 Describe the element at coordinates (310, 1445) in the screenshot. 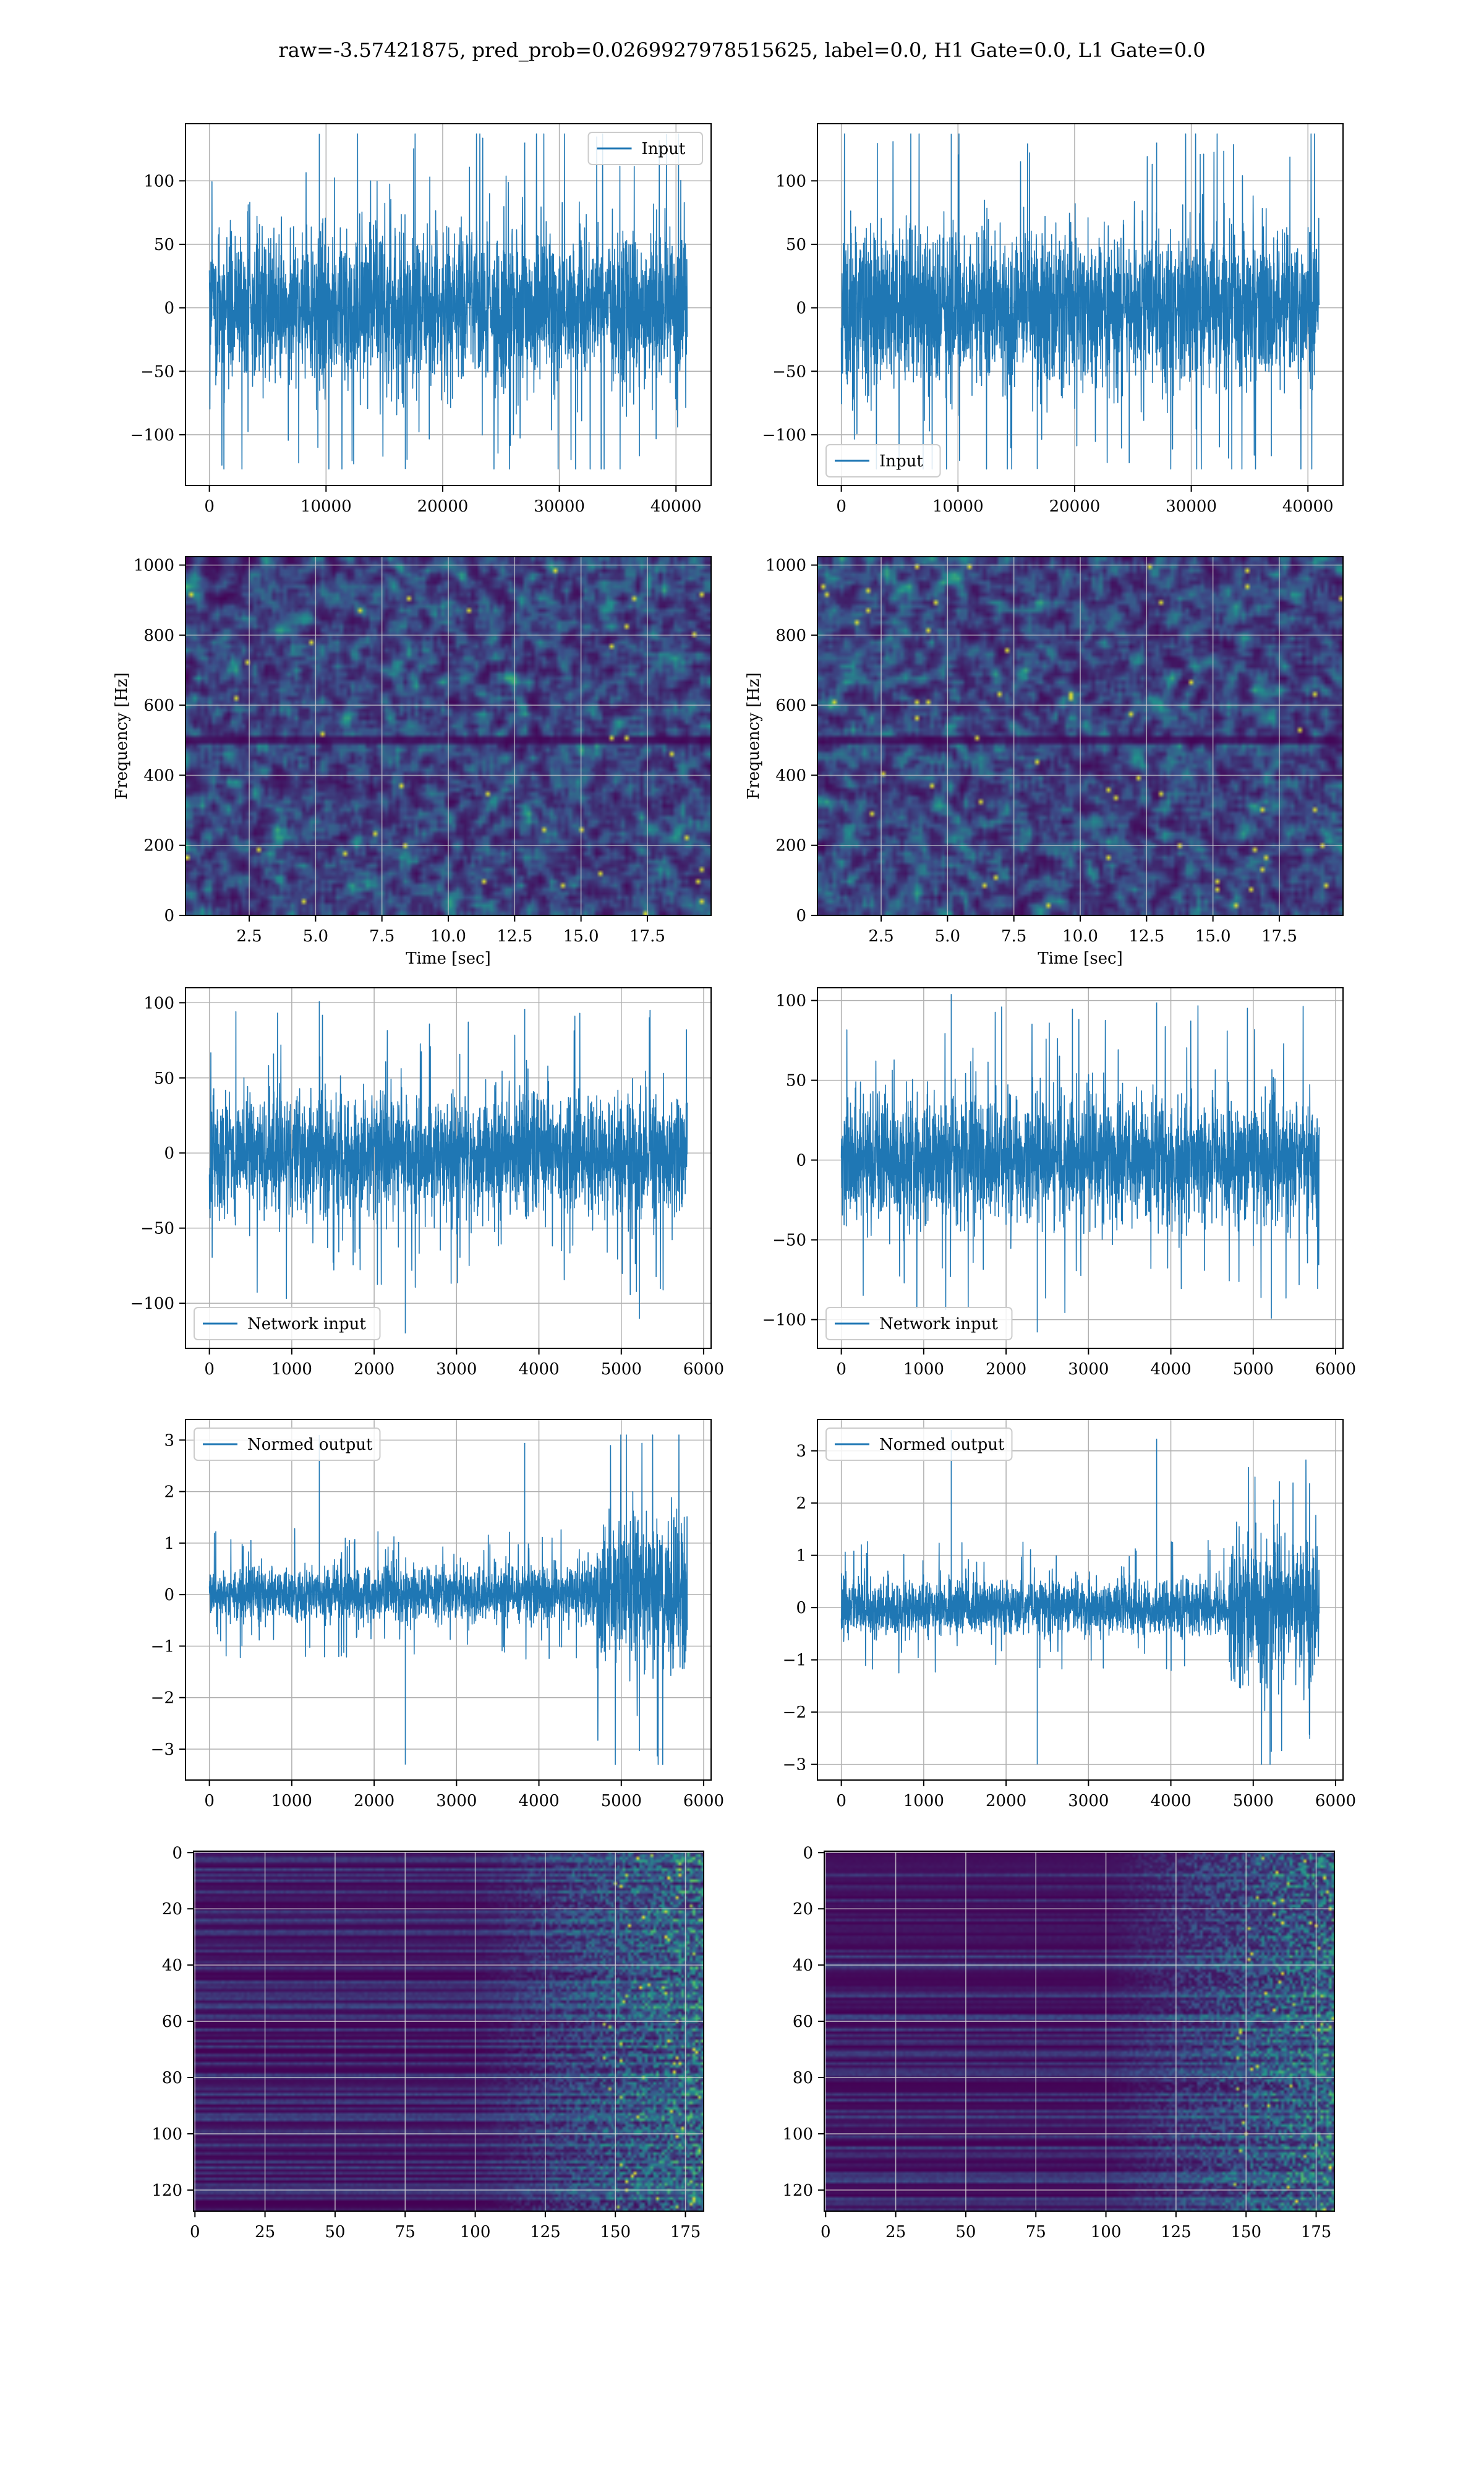

I see `legend-label: Normed output` at that location.